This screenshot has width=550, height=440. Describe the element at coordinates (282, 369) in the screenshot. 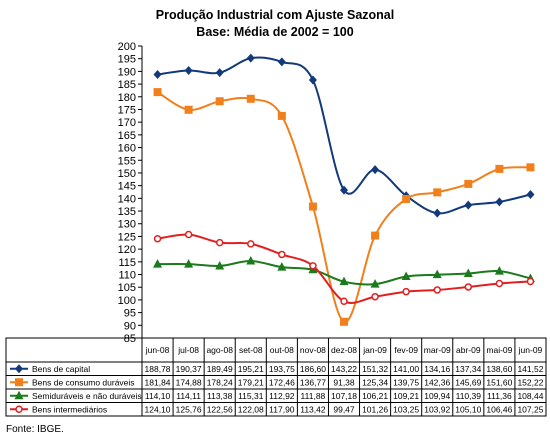

I see `data-value-label: 193,75` at that location.